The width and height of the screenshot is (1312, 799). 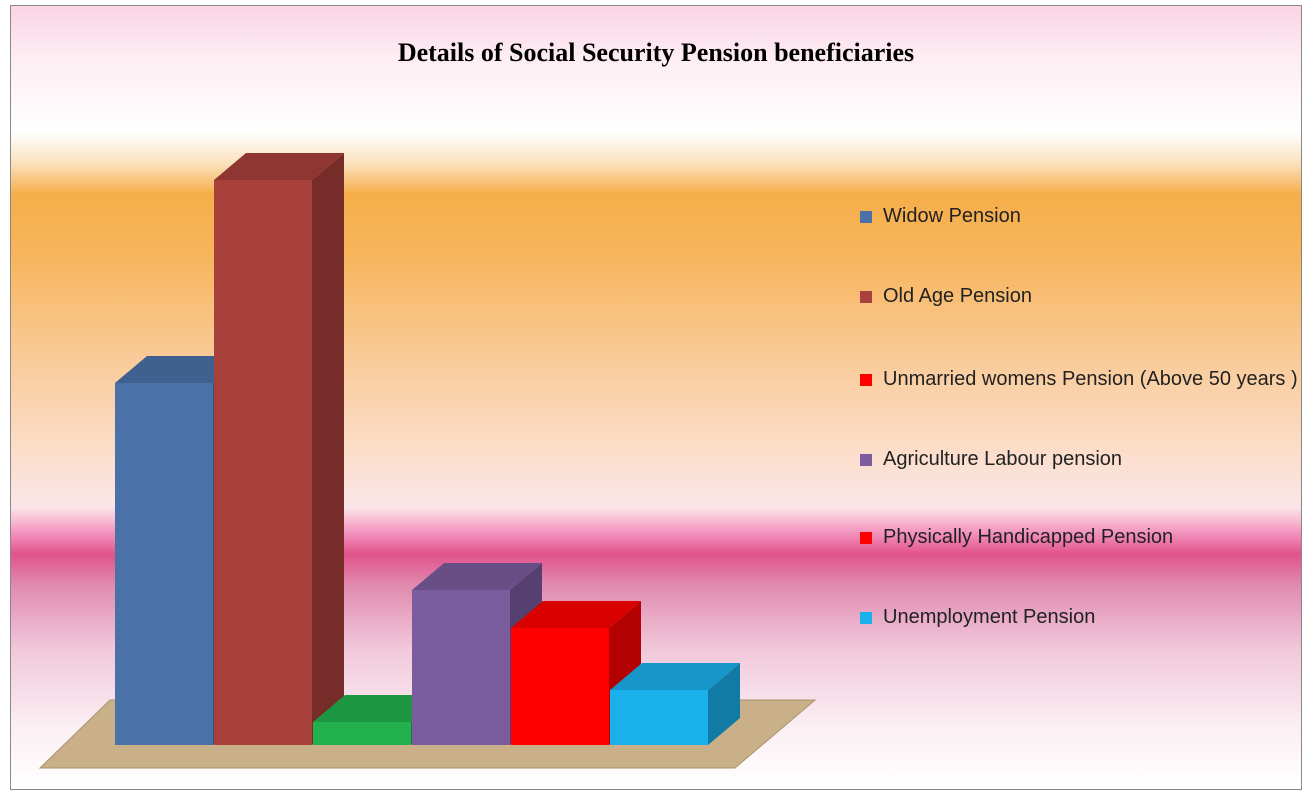 I want to click on legend-item: Old Age Pension, so click(x=1081, y=296).